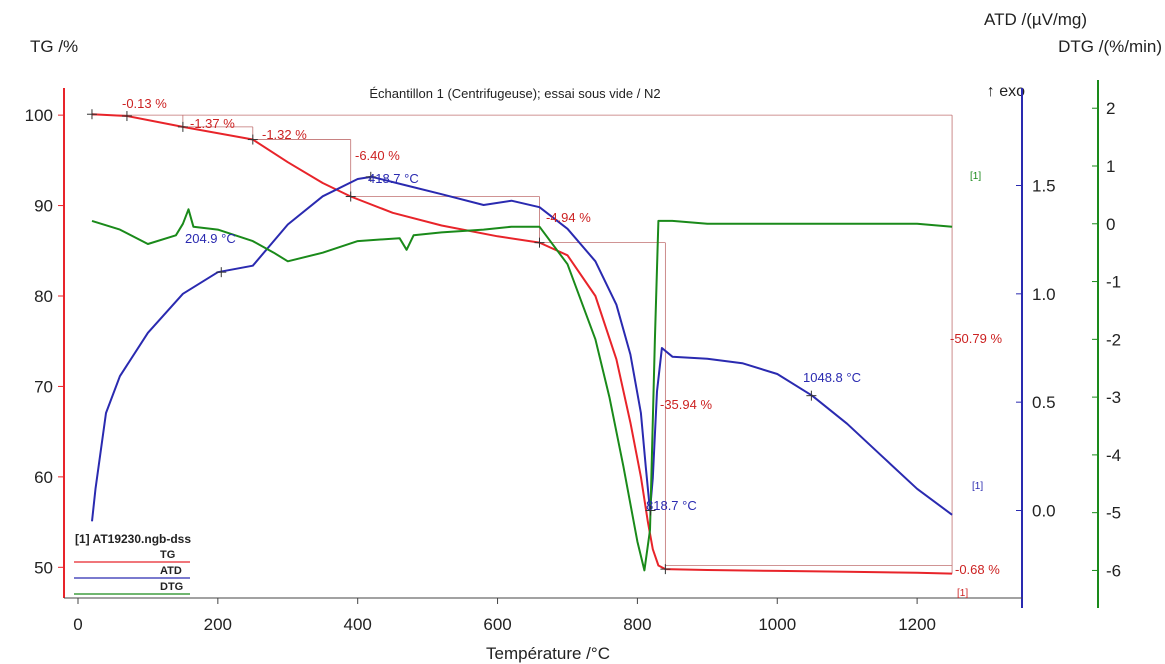  I want to click on atd-tick-label: 0.0, so click(1044, 511).